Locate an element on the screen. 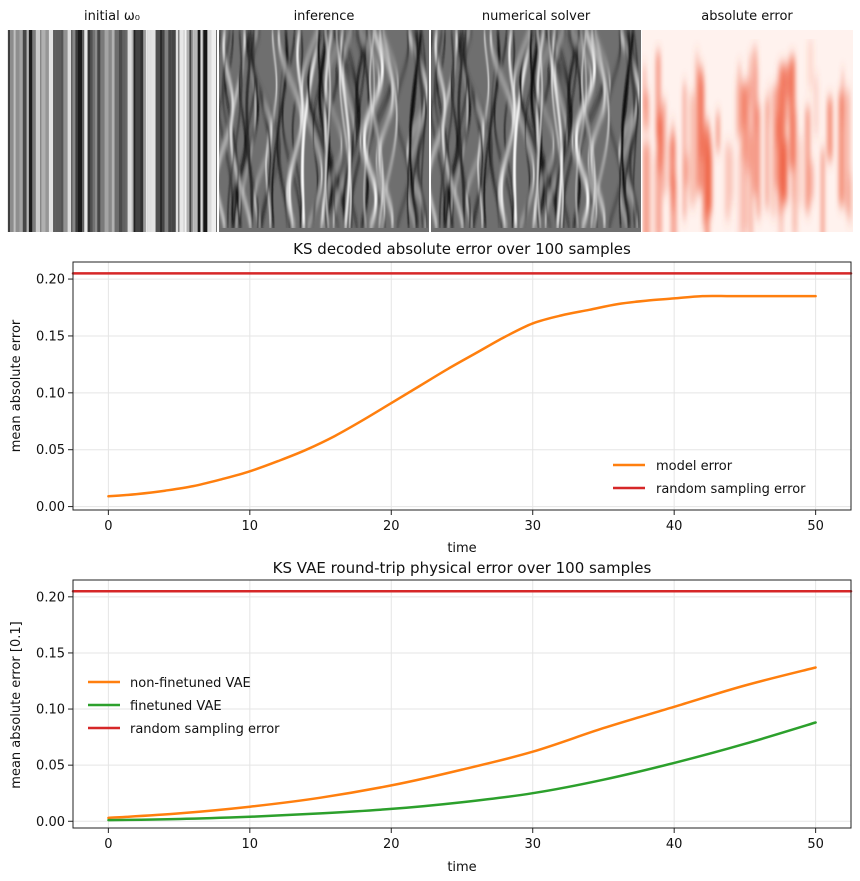  series-line-non-finetuned-vae is located at coordinates (462, 743).